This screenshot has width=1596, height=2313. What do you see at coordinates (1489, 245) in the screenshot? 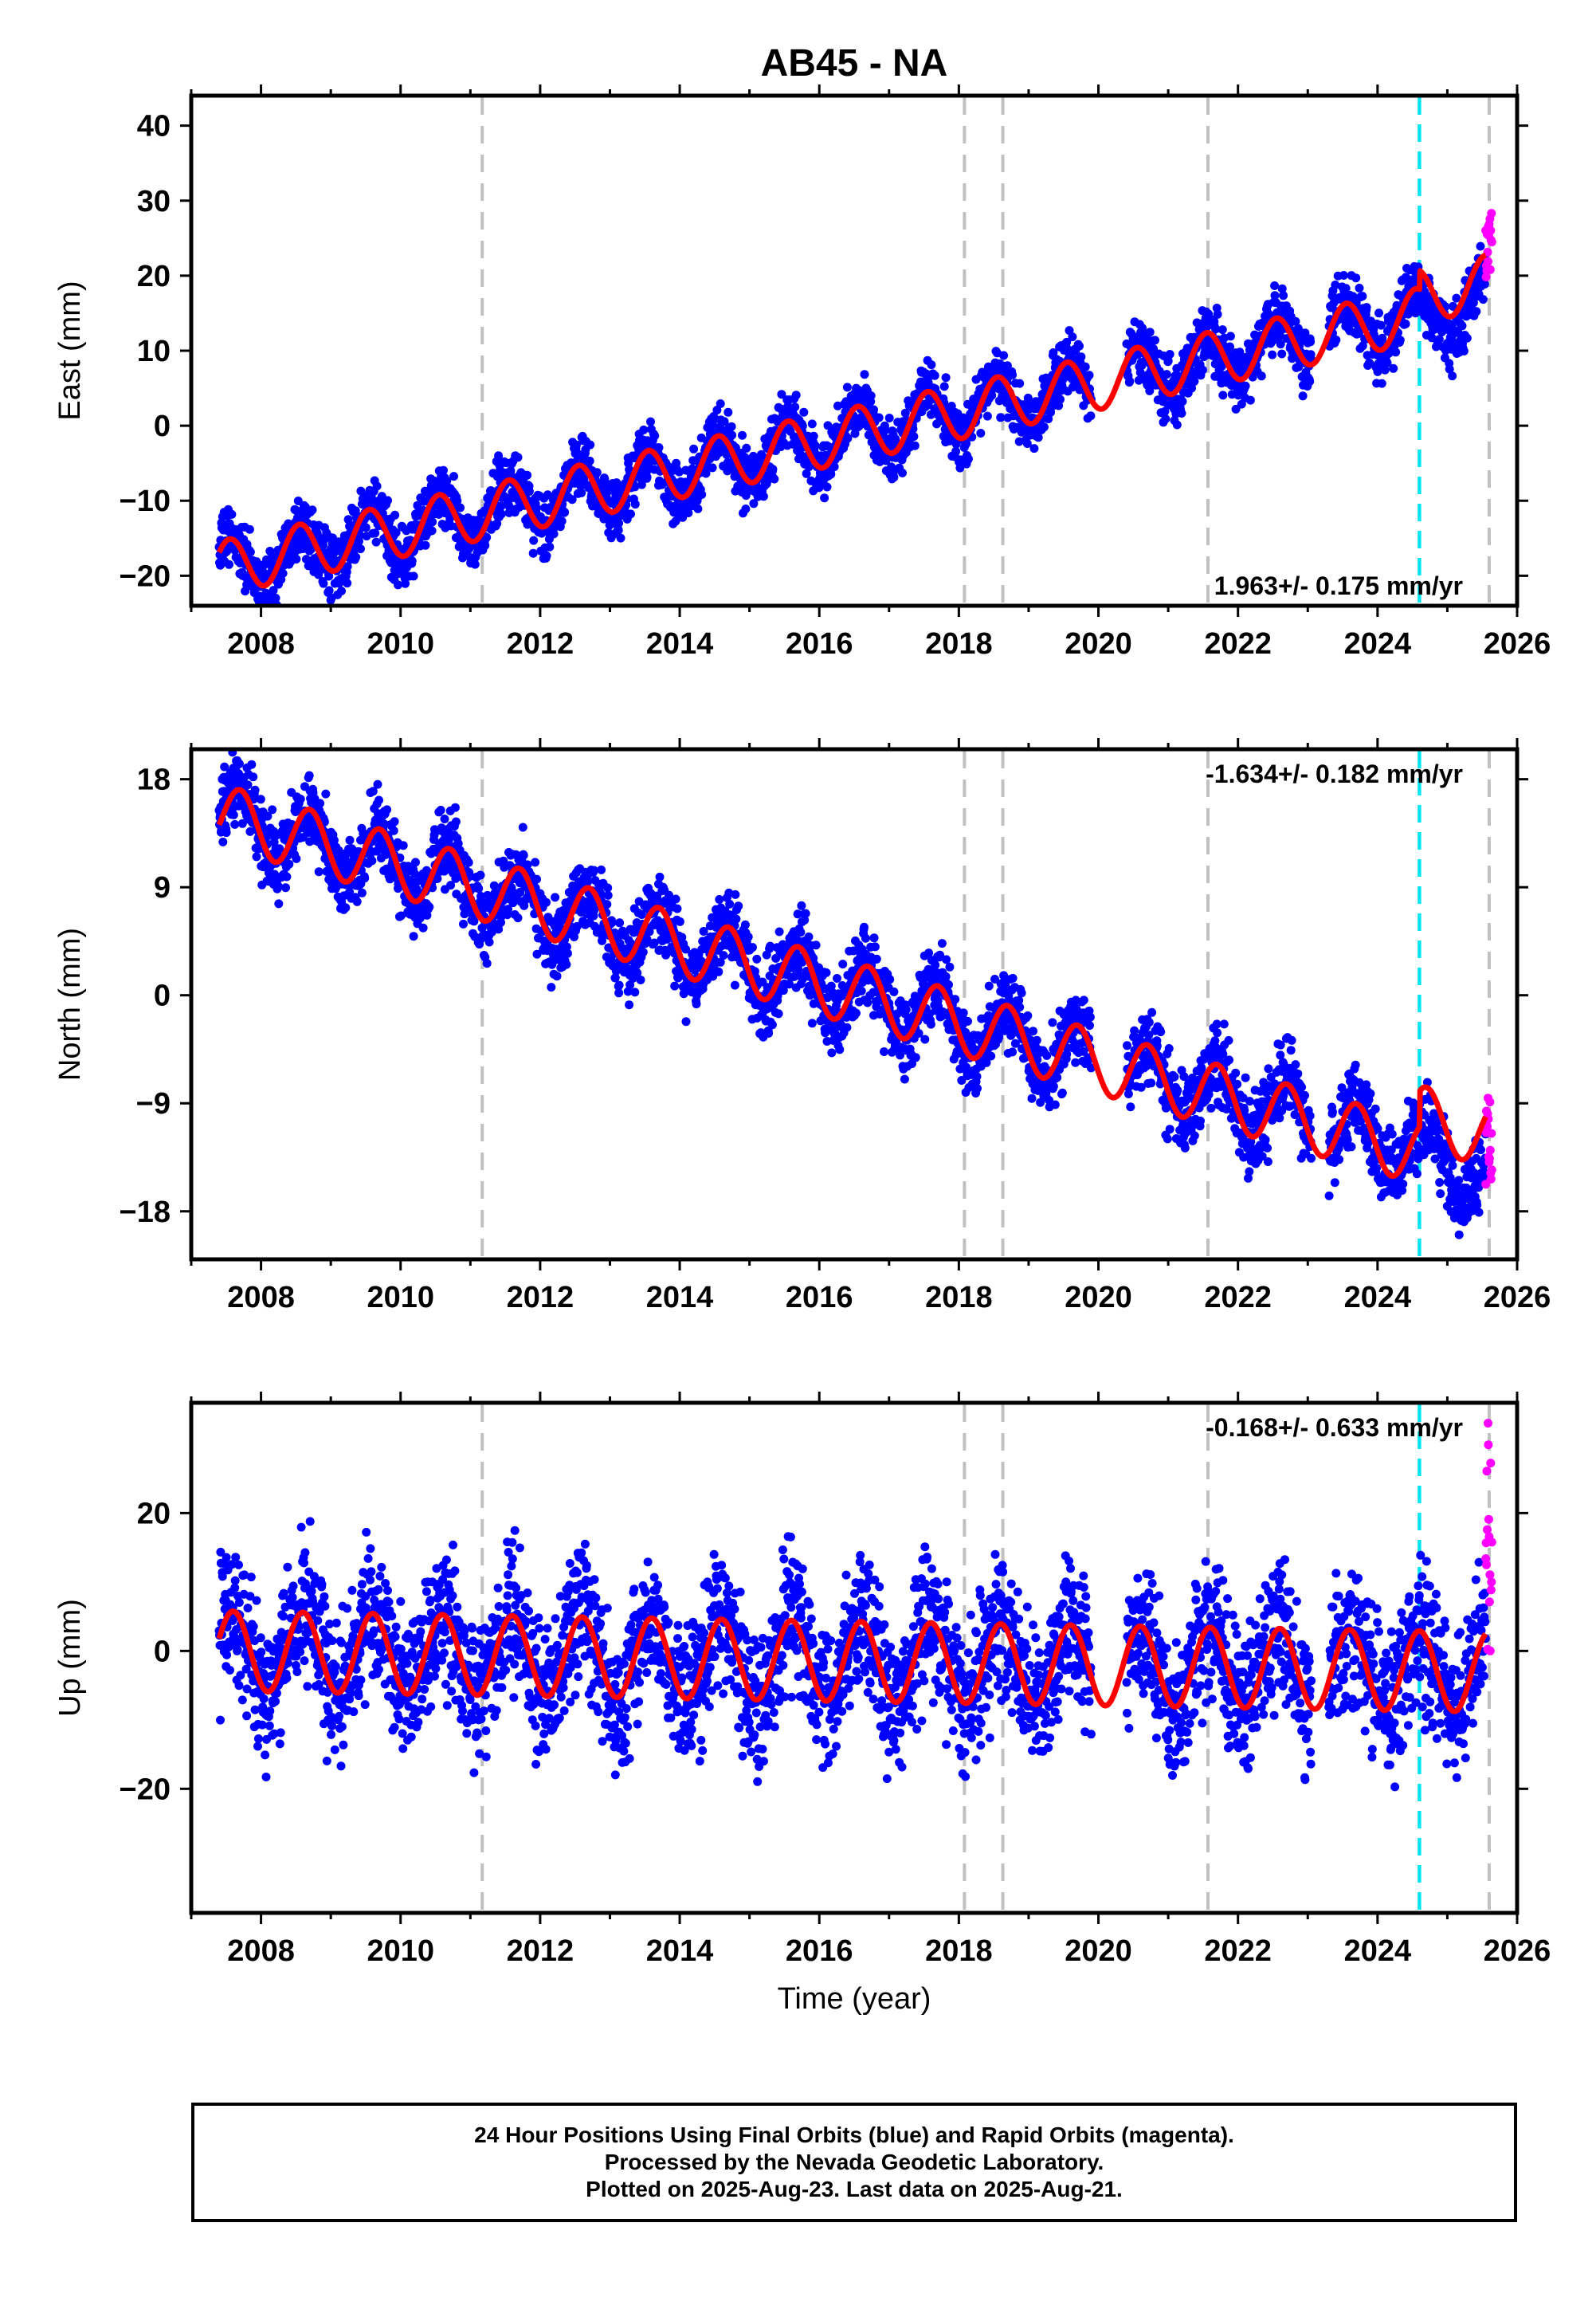
I see `series-rapid-orbits` at bounding box center [1489, 245].